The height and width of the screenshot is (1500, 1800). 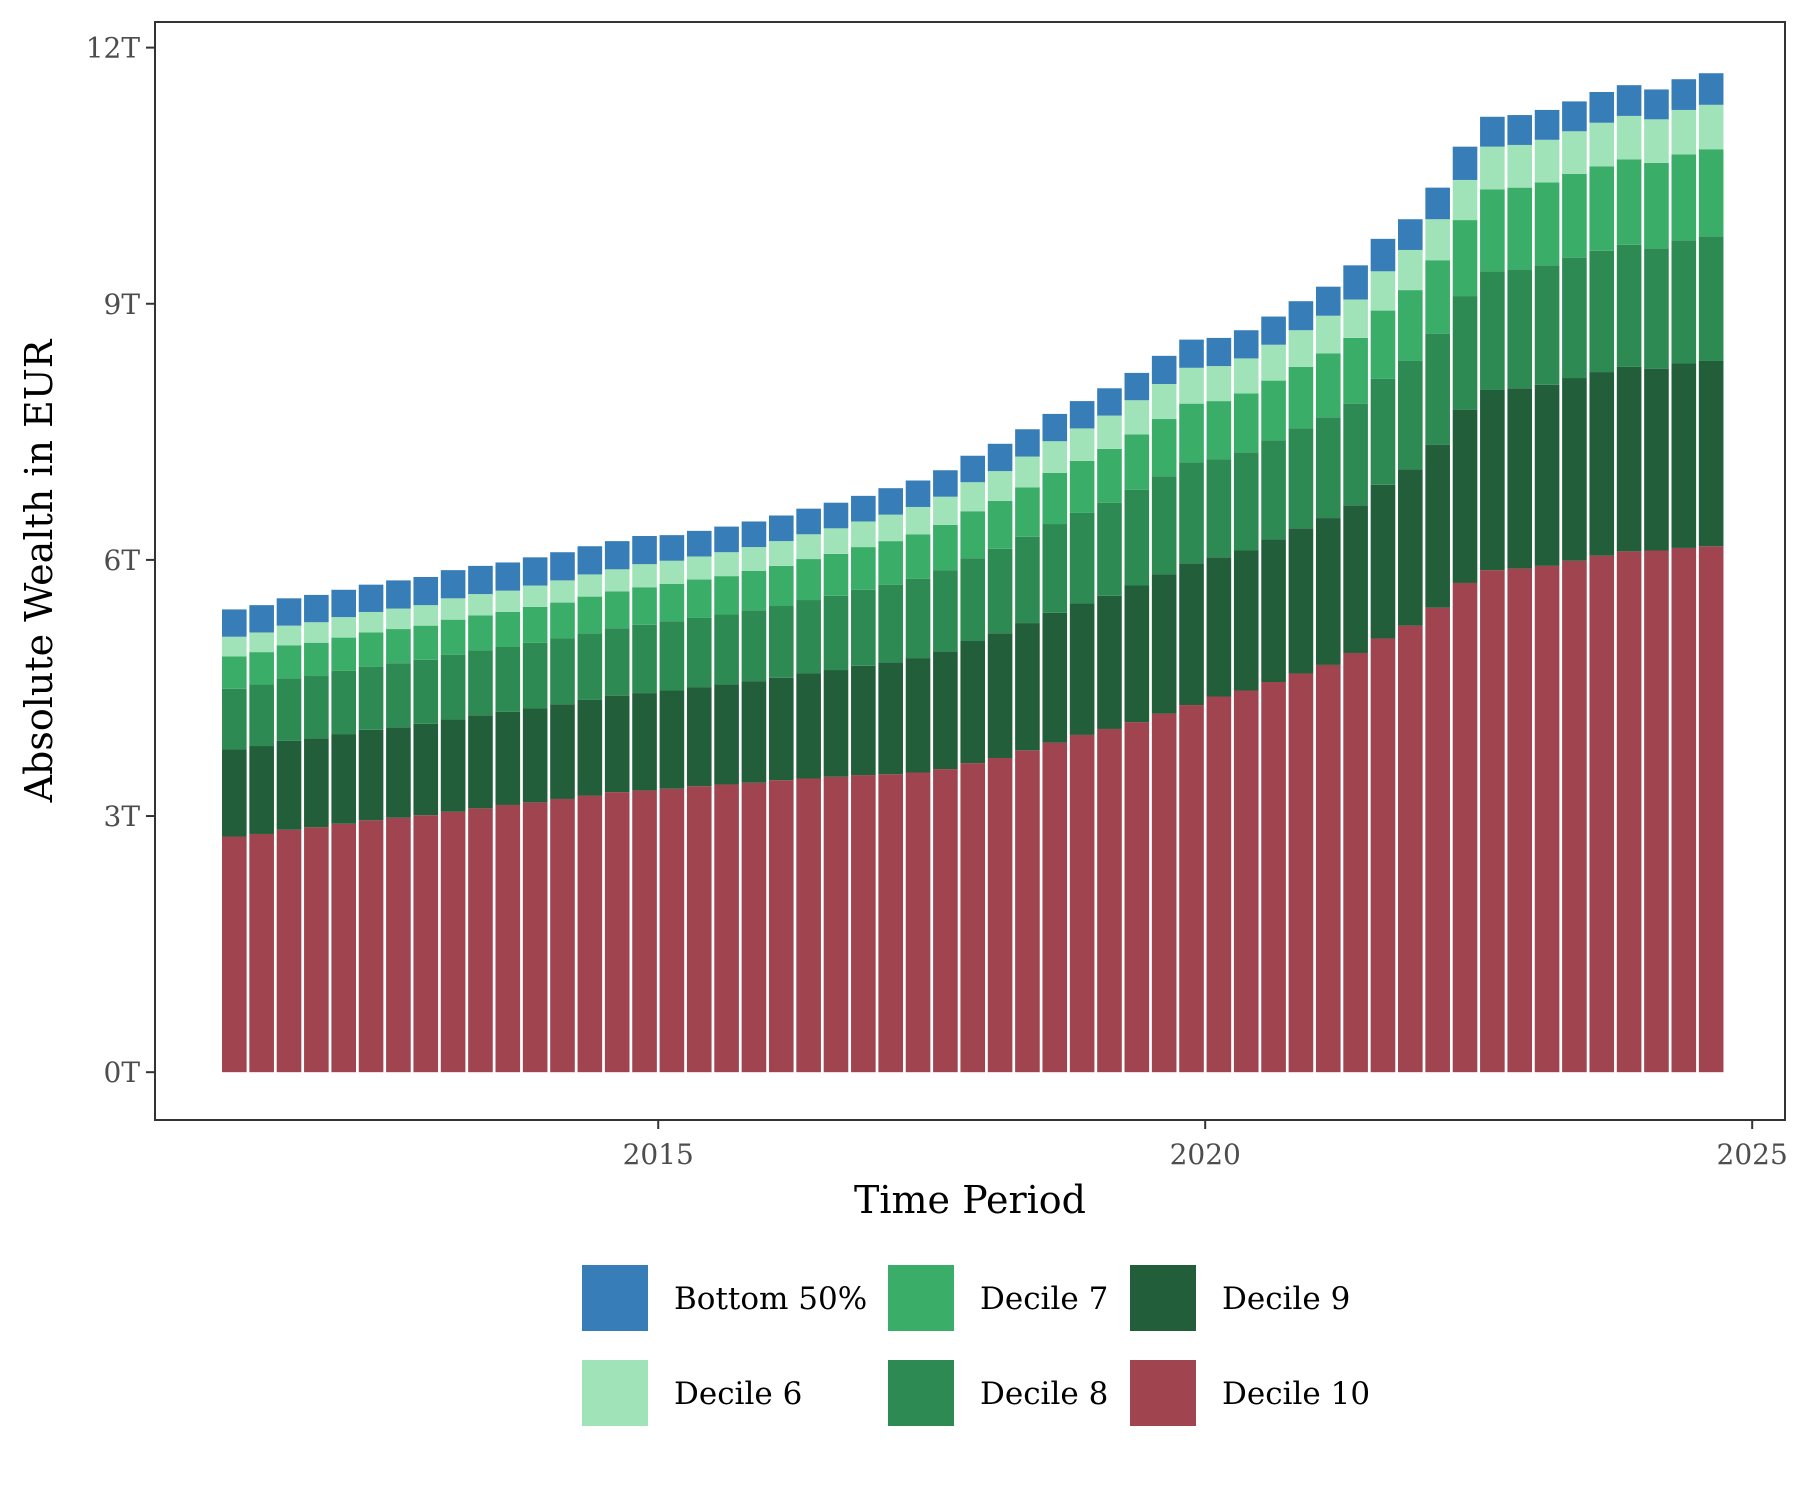 I want to click on y-tick-label: 12T, so click(x=113, y=48).